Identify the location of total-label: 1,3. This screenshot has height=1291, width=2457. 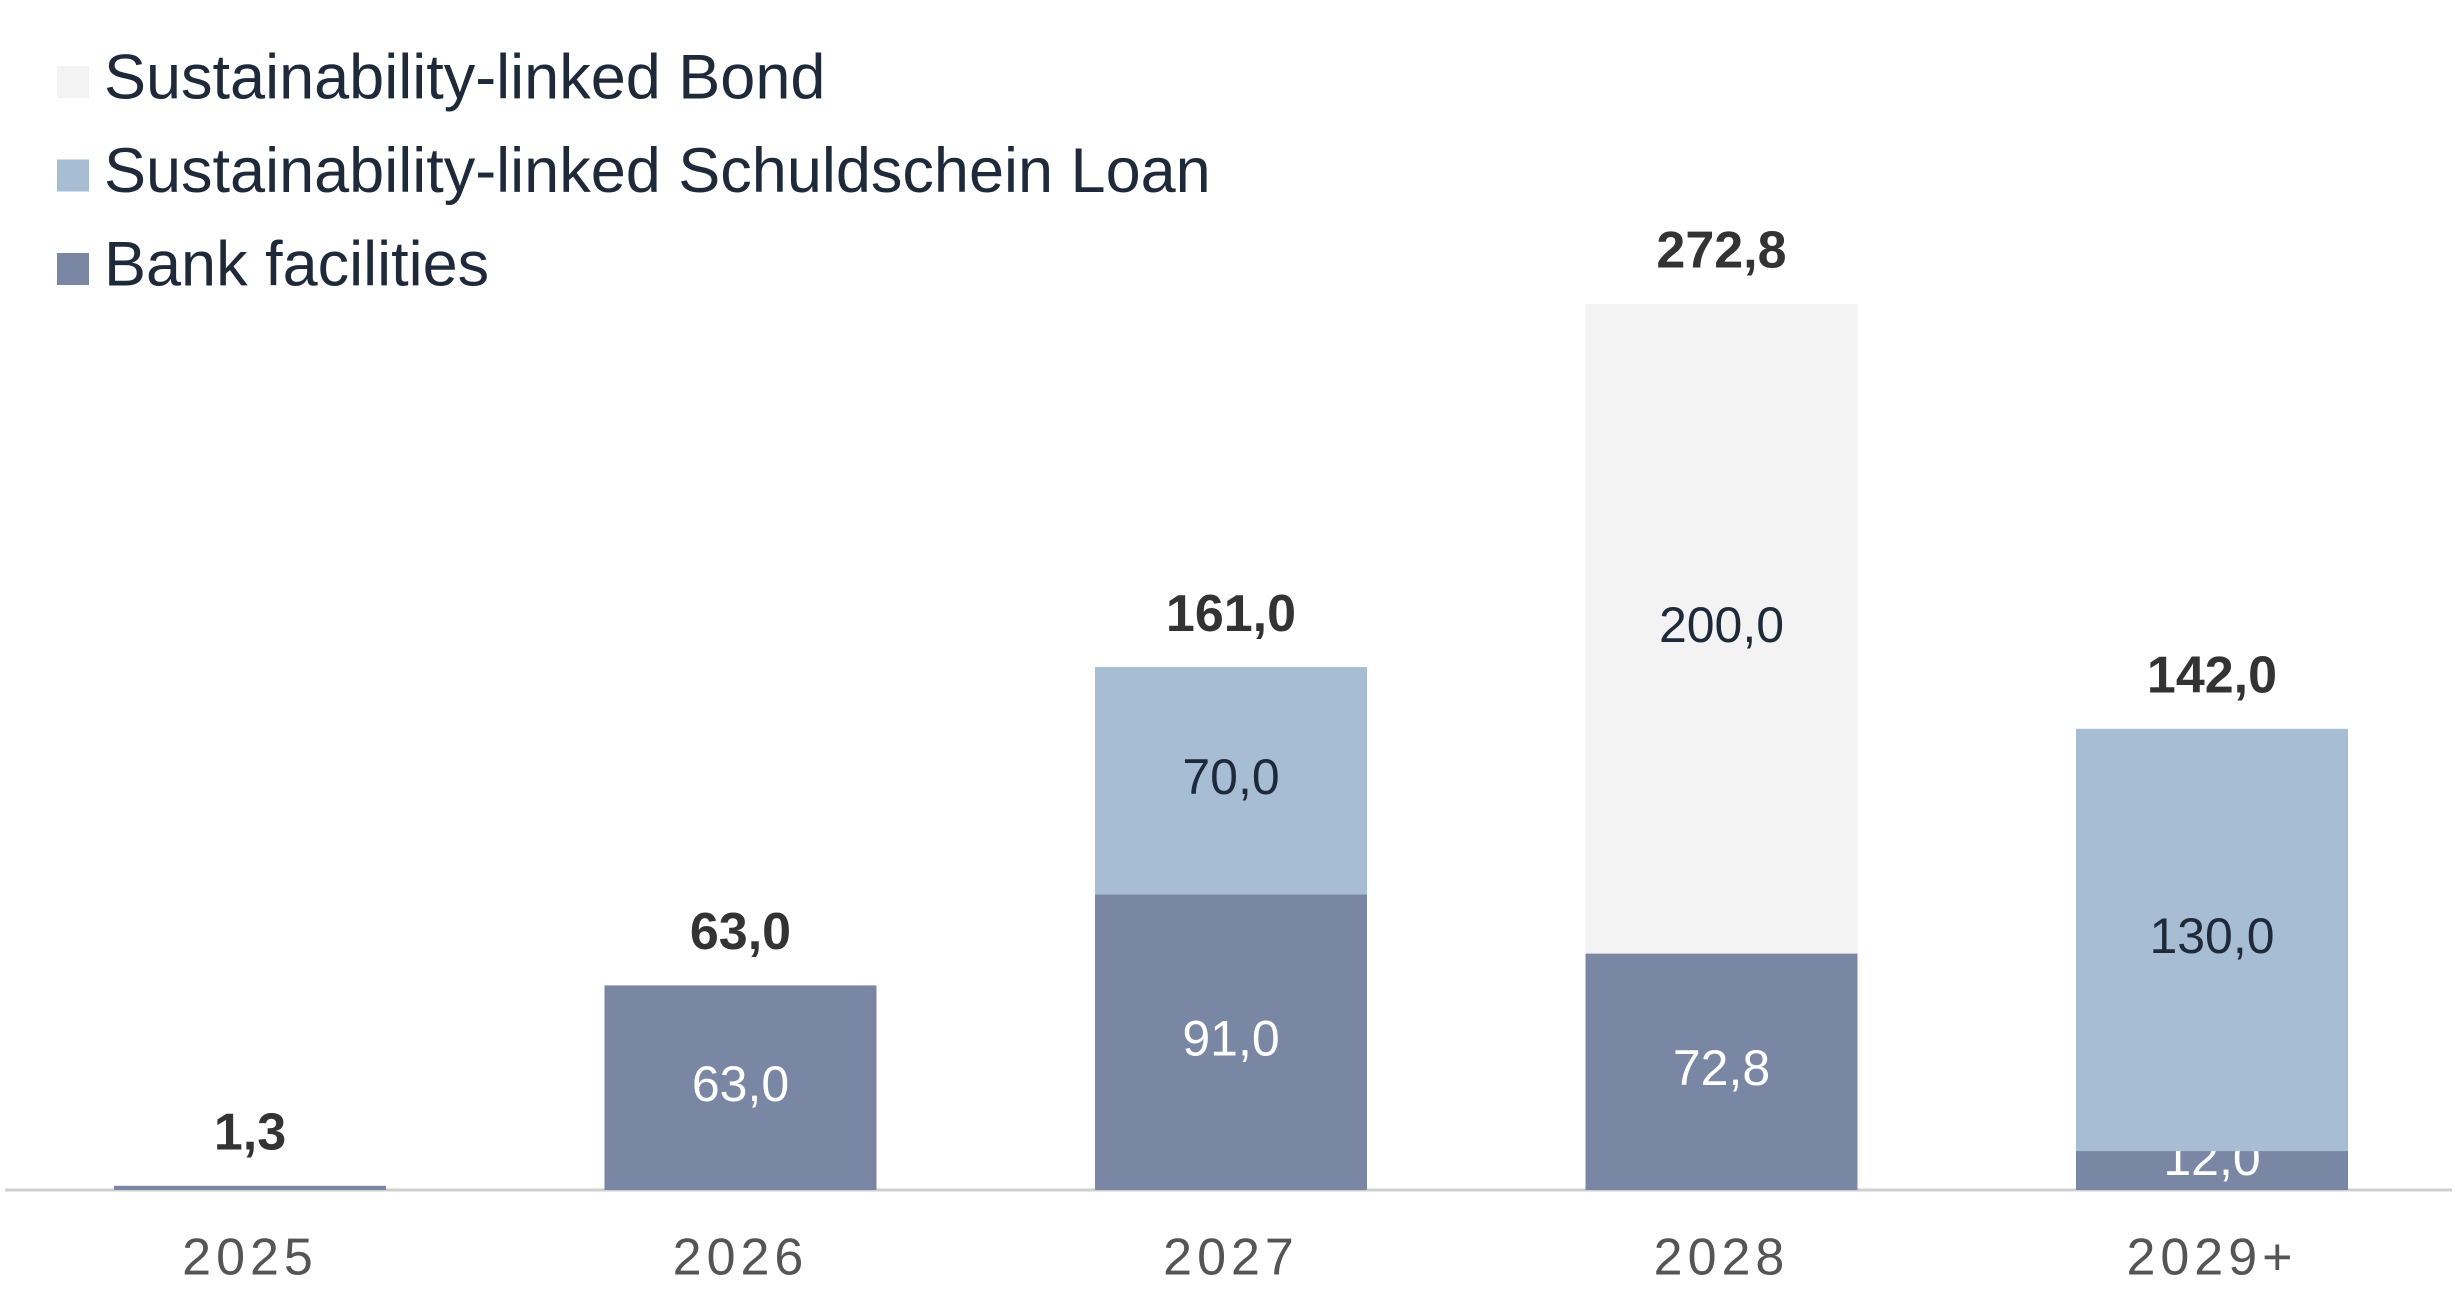
(250, 1133).